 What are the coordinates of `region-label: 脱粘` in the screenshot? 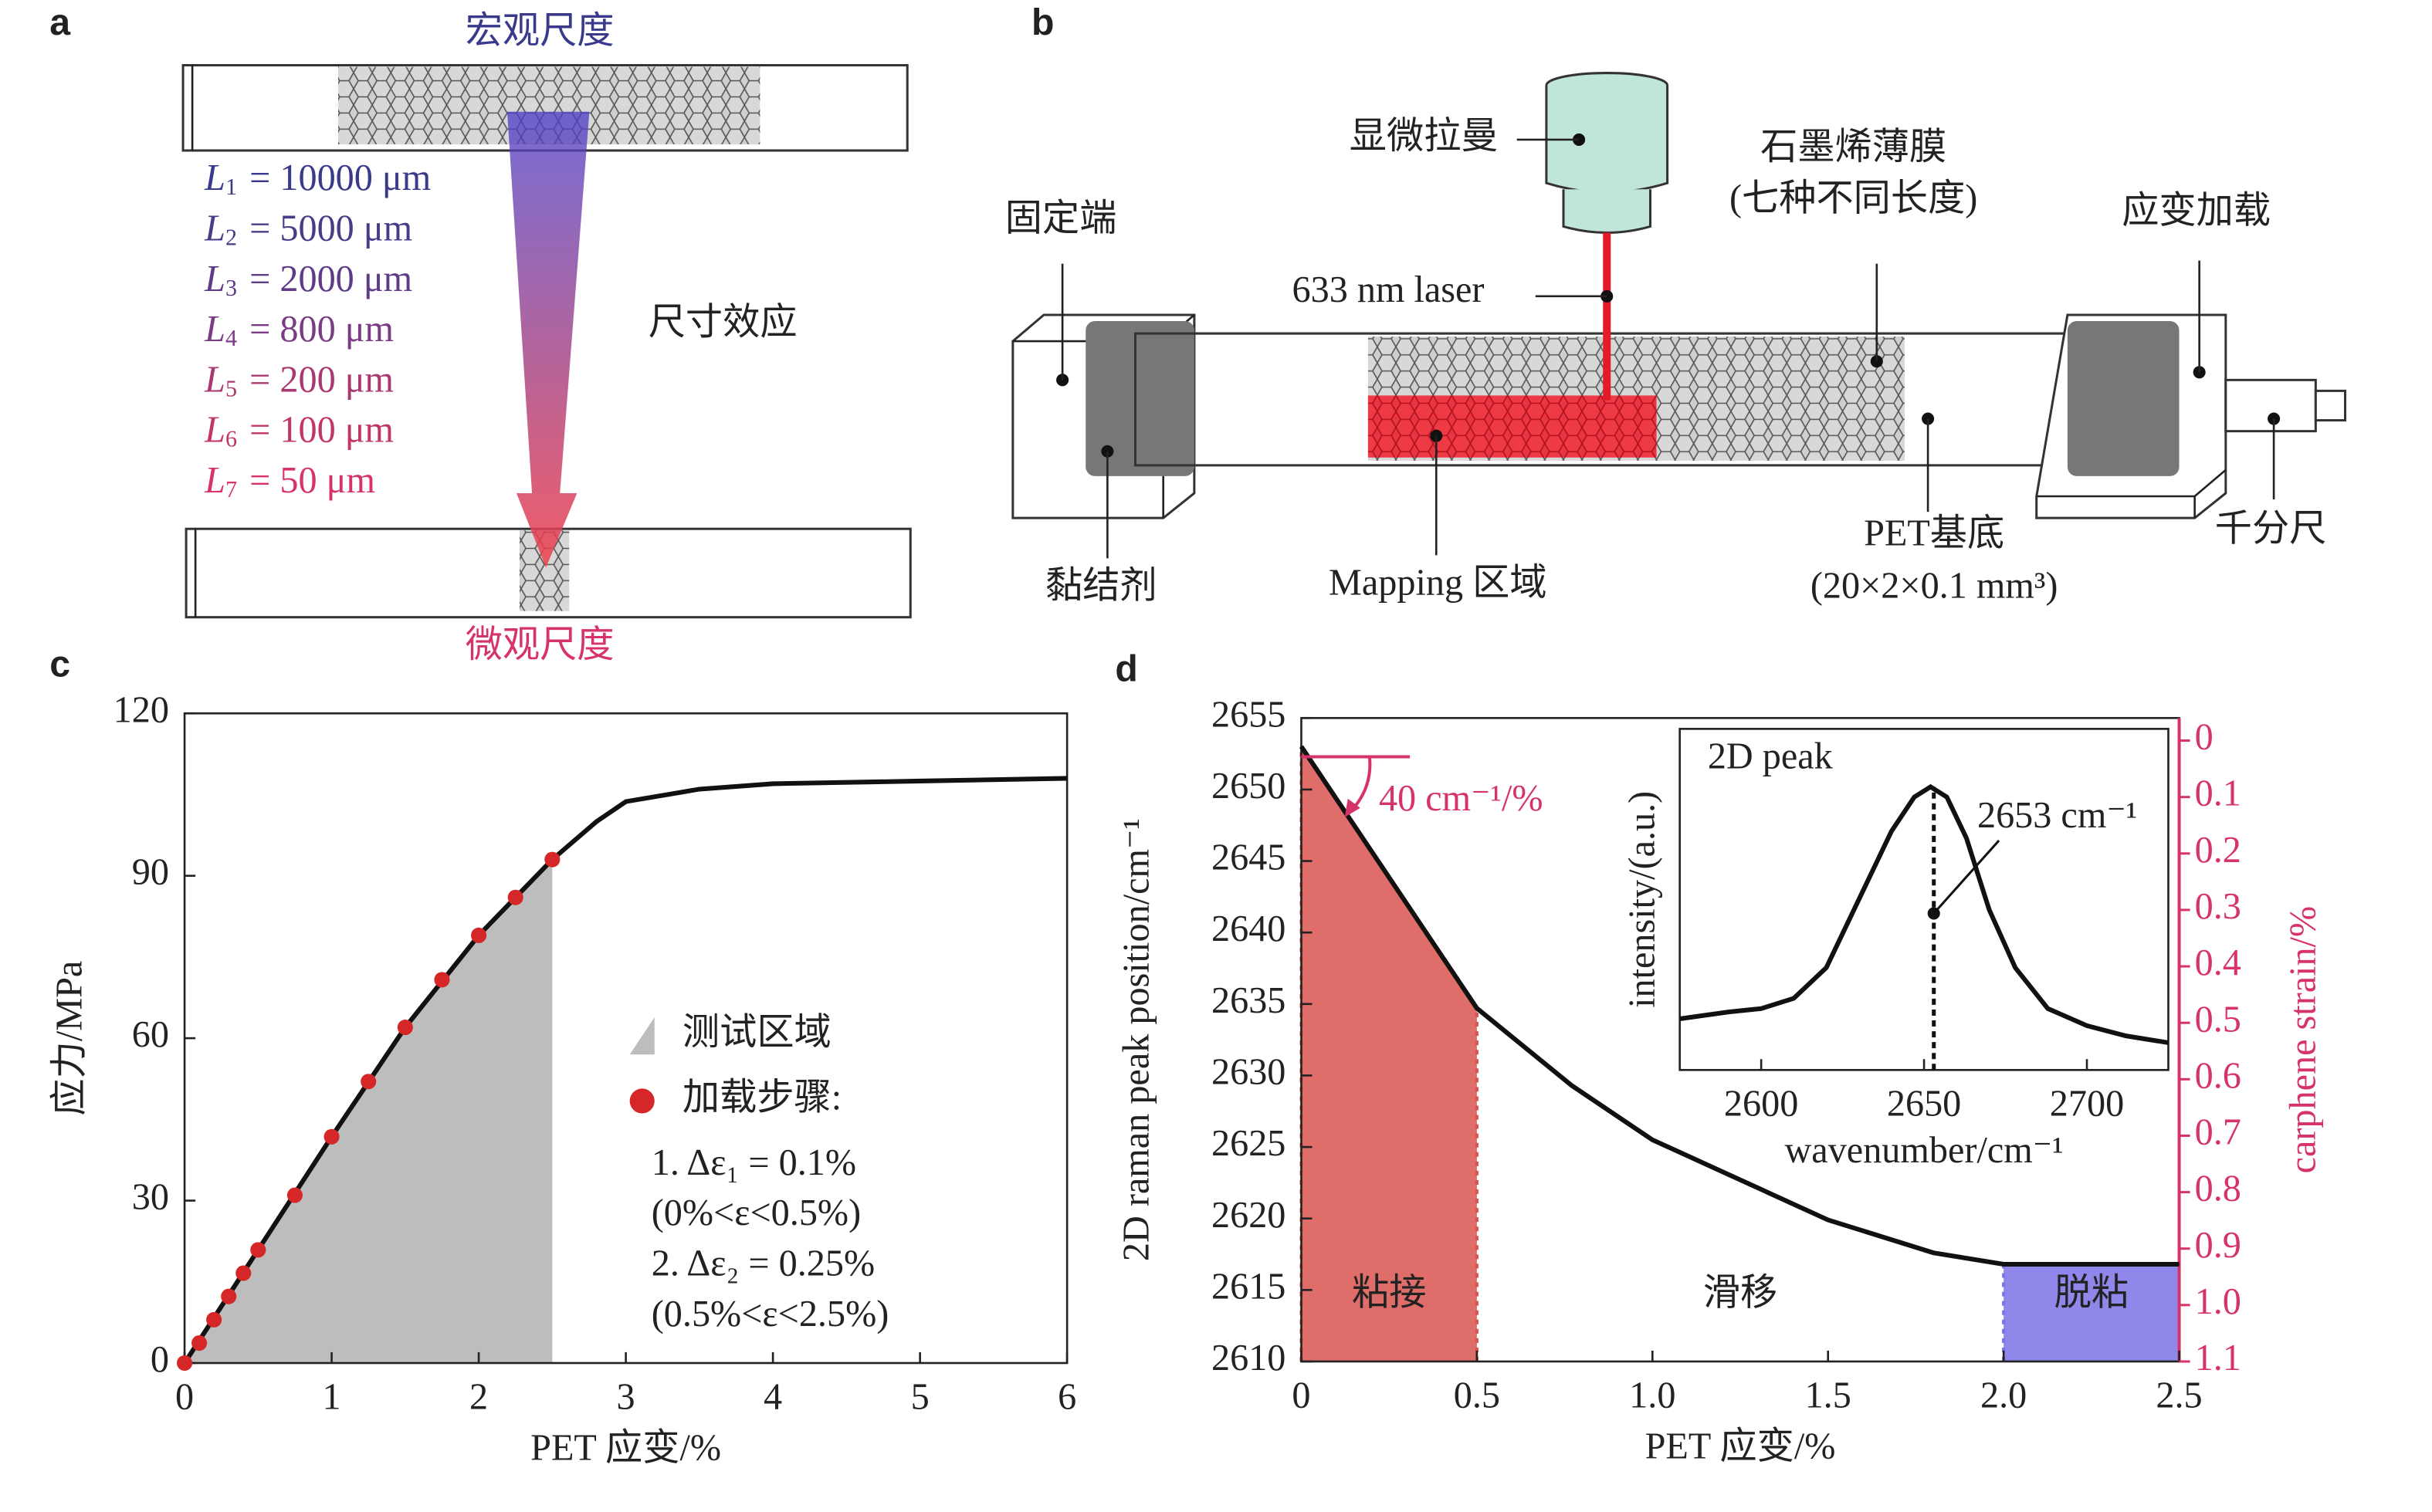 It's located at (2091, 1293).